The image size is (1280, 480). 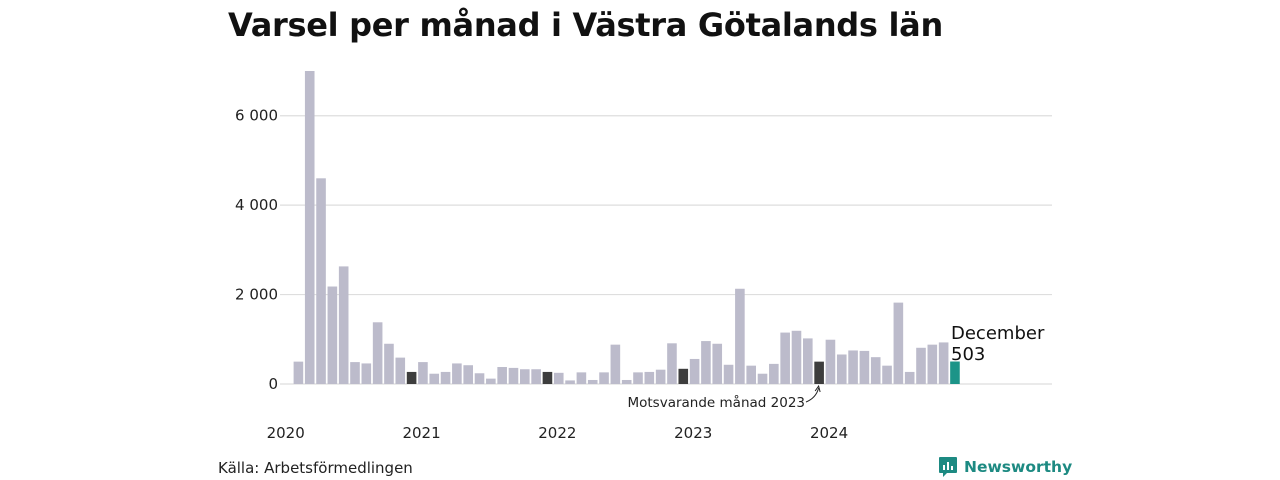 What do you see at coordinates (817, 388) in the screenshot?
I see `annotation-arrowhead` at bounding box center [817, 388].